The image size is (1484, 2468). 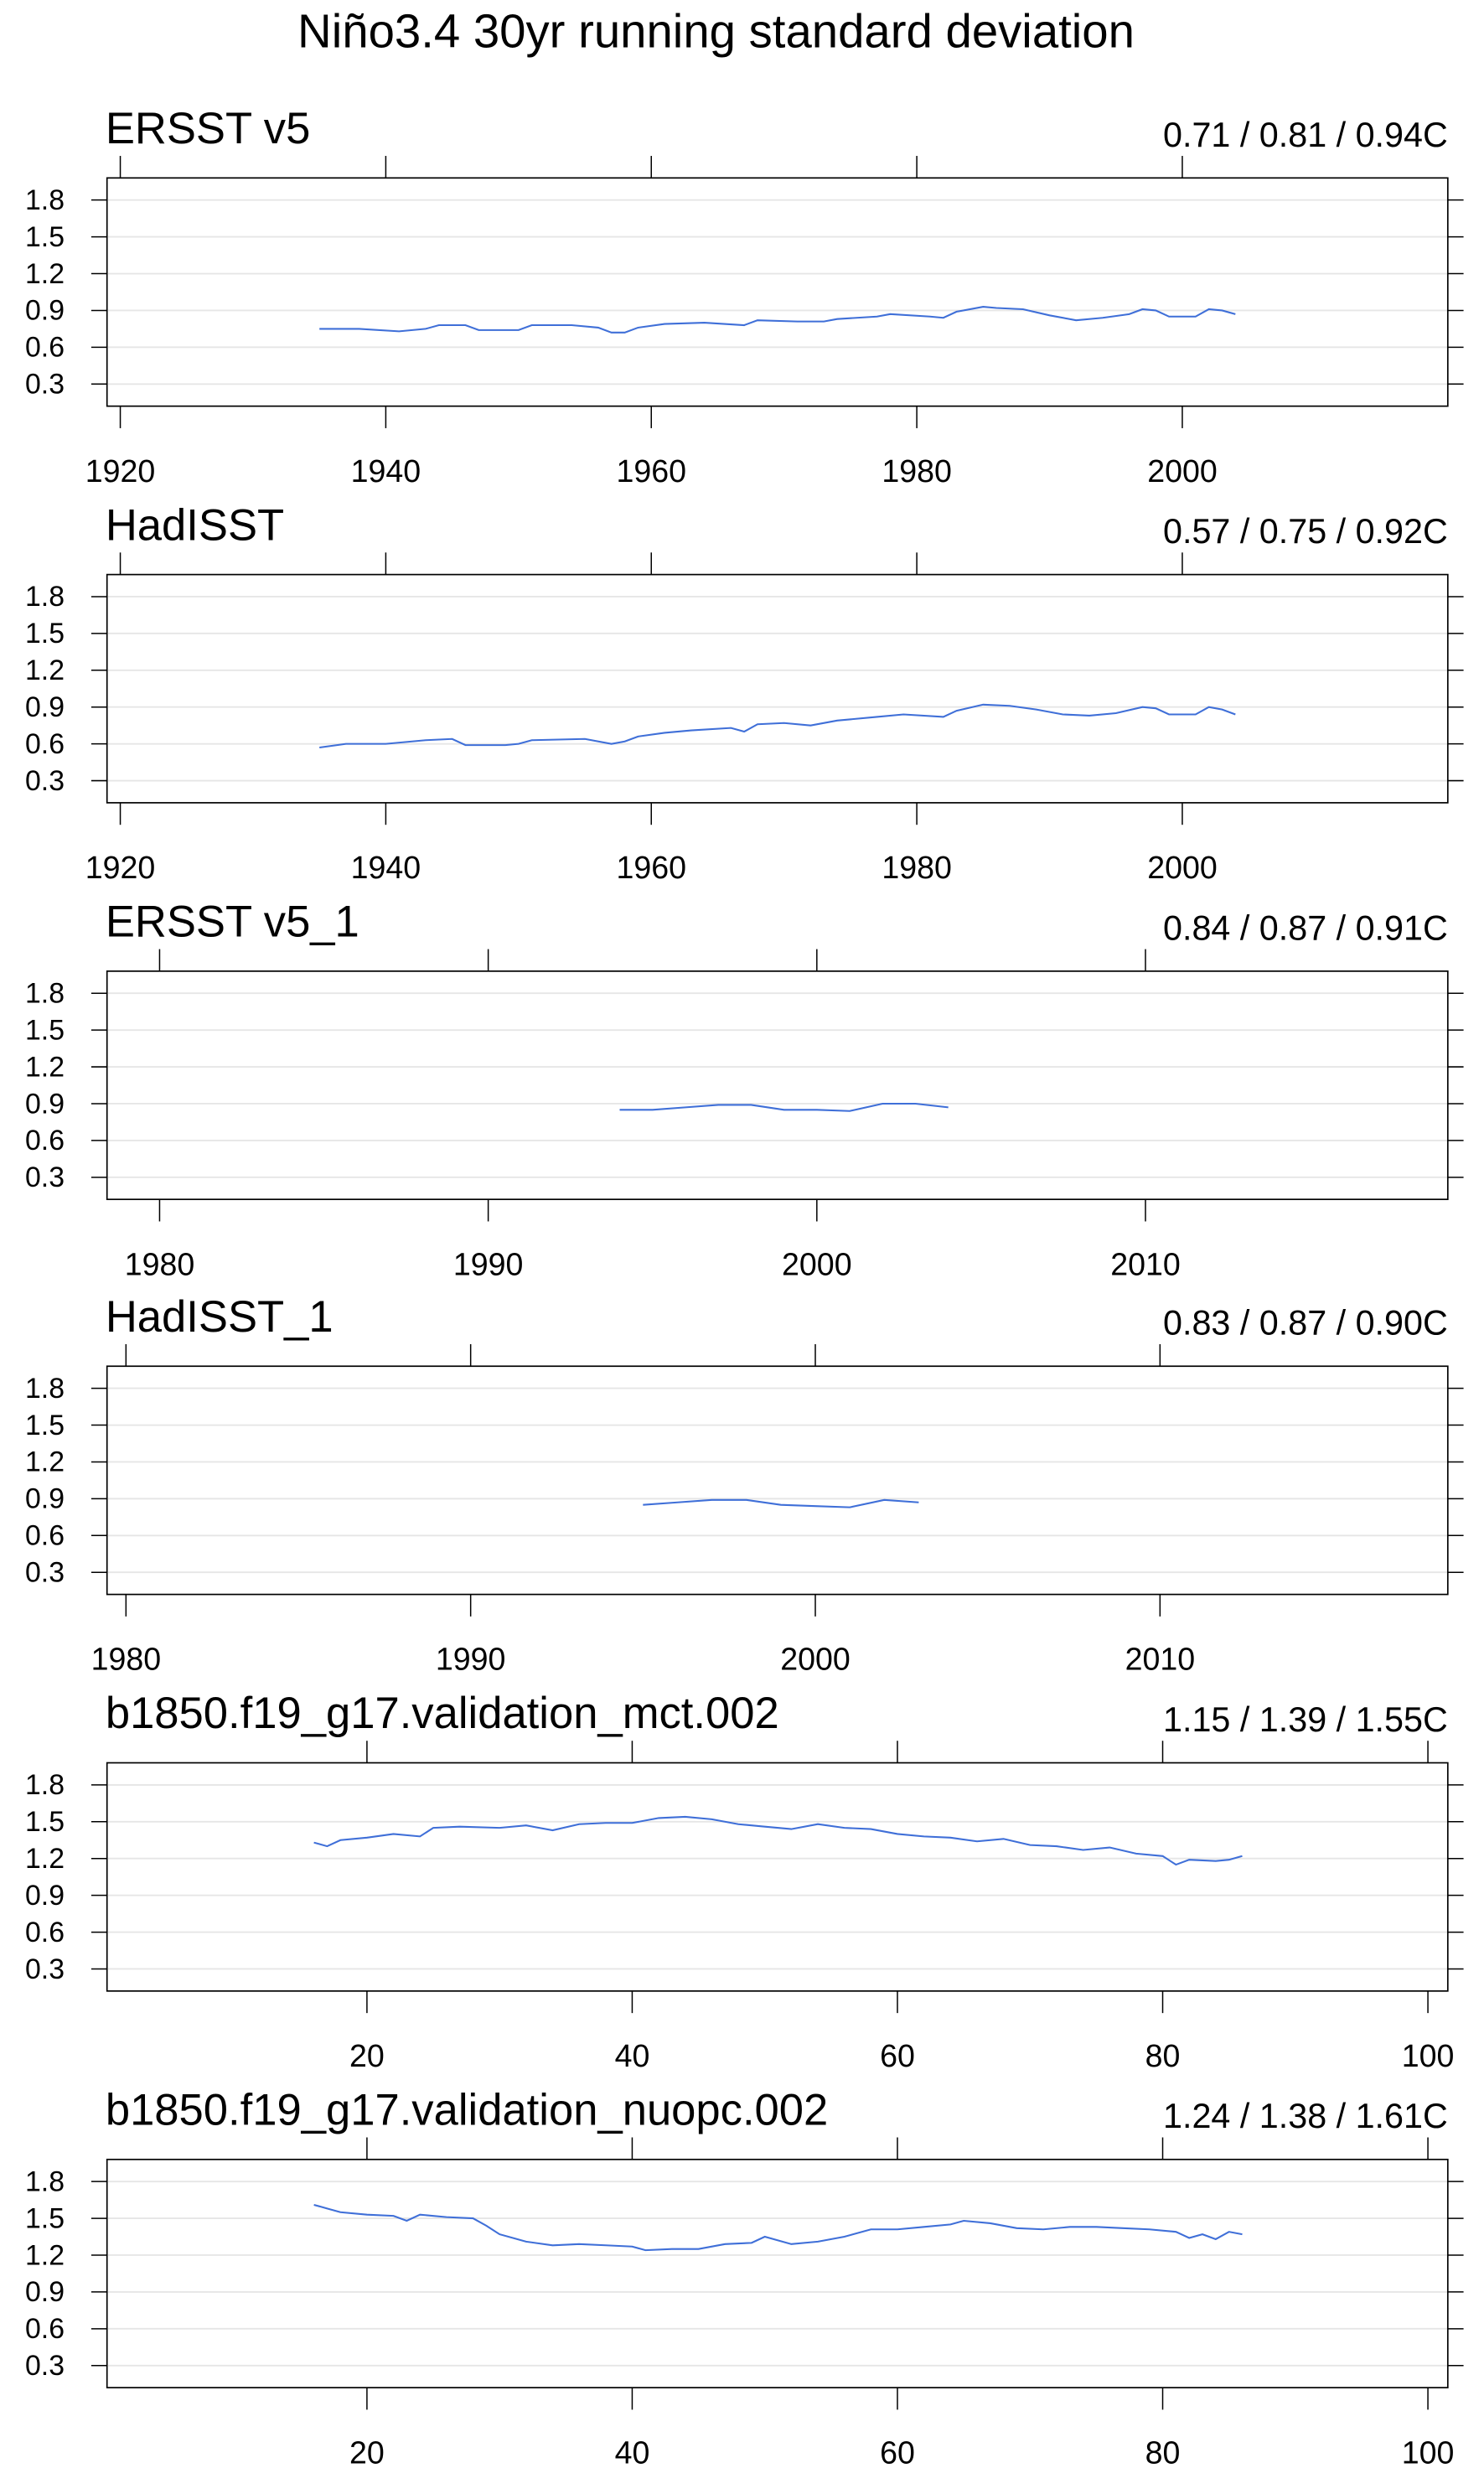 I want to click on panel-title: ERSST v5_1, so click(x=233, y=923).